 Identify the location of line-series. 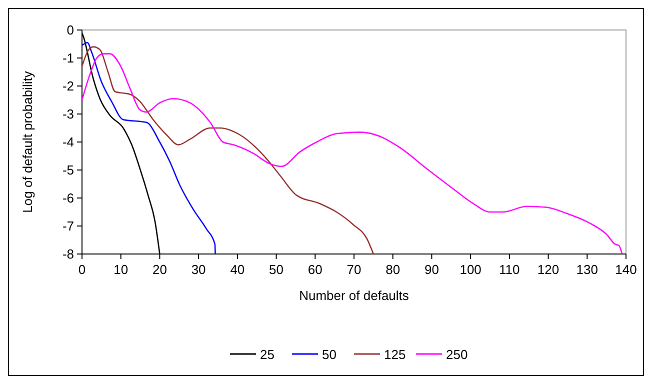
(149, 148).